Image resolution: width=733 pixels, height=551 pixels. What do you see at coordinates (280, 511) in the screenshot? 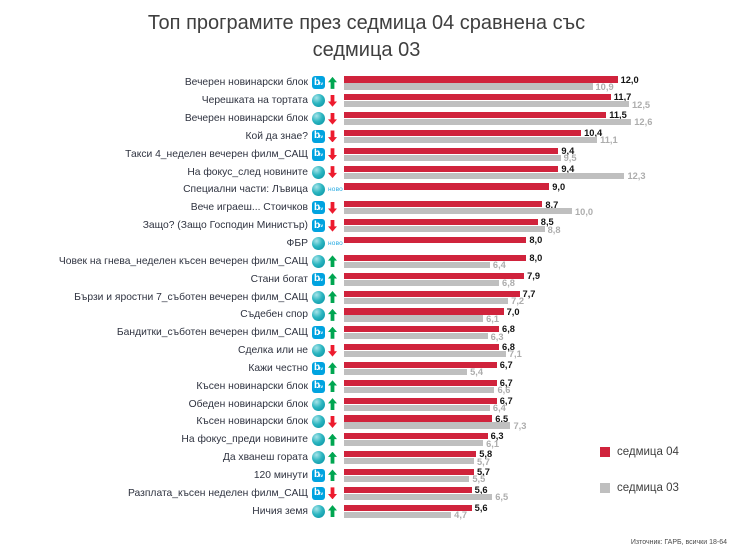
I see `program-label: Ничия земя` at bounding box center [280, 511].